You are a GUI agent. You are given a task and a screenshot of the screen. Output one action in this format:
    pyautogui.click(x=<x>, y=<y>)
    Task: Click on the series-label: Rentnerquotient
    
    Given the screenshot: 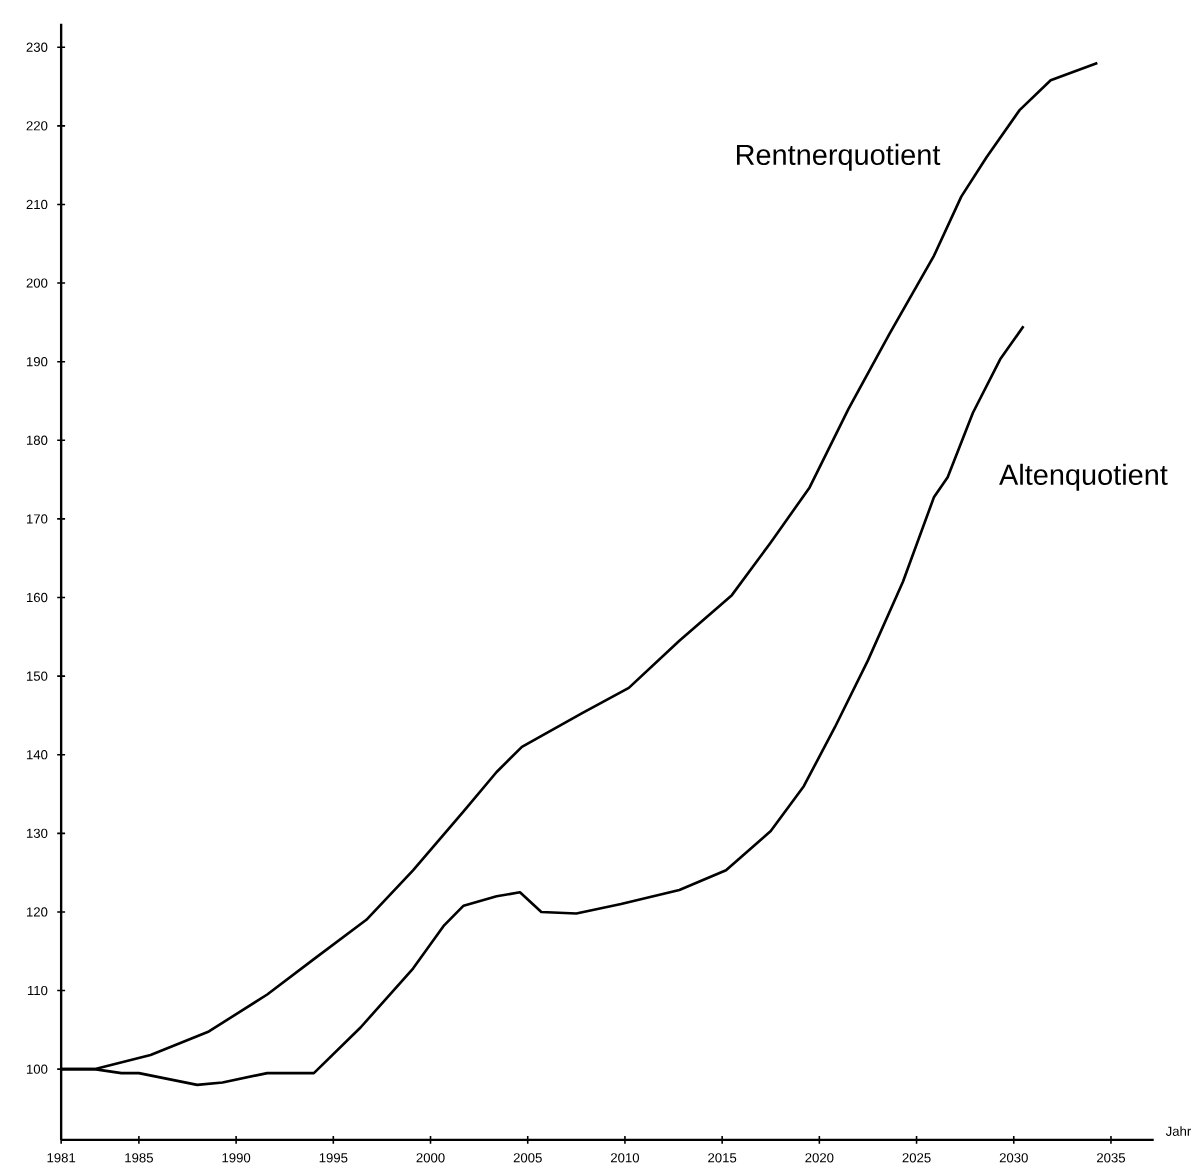 What is the action you would take?
    pyautogui.click(x=838, y=158)
    